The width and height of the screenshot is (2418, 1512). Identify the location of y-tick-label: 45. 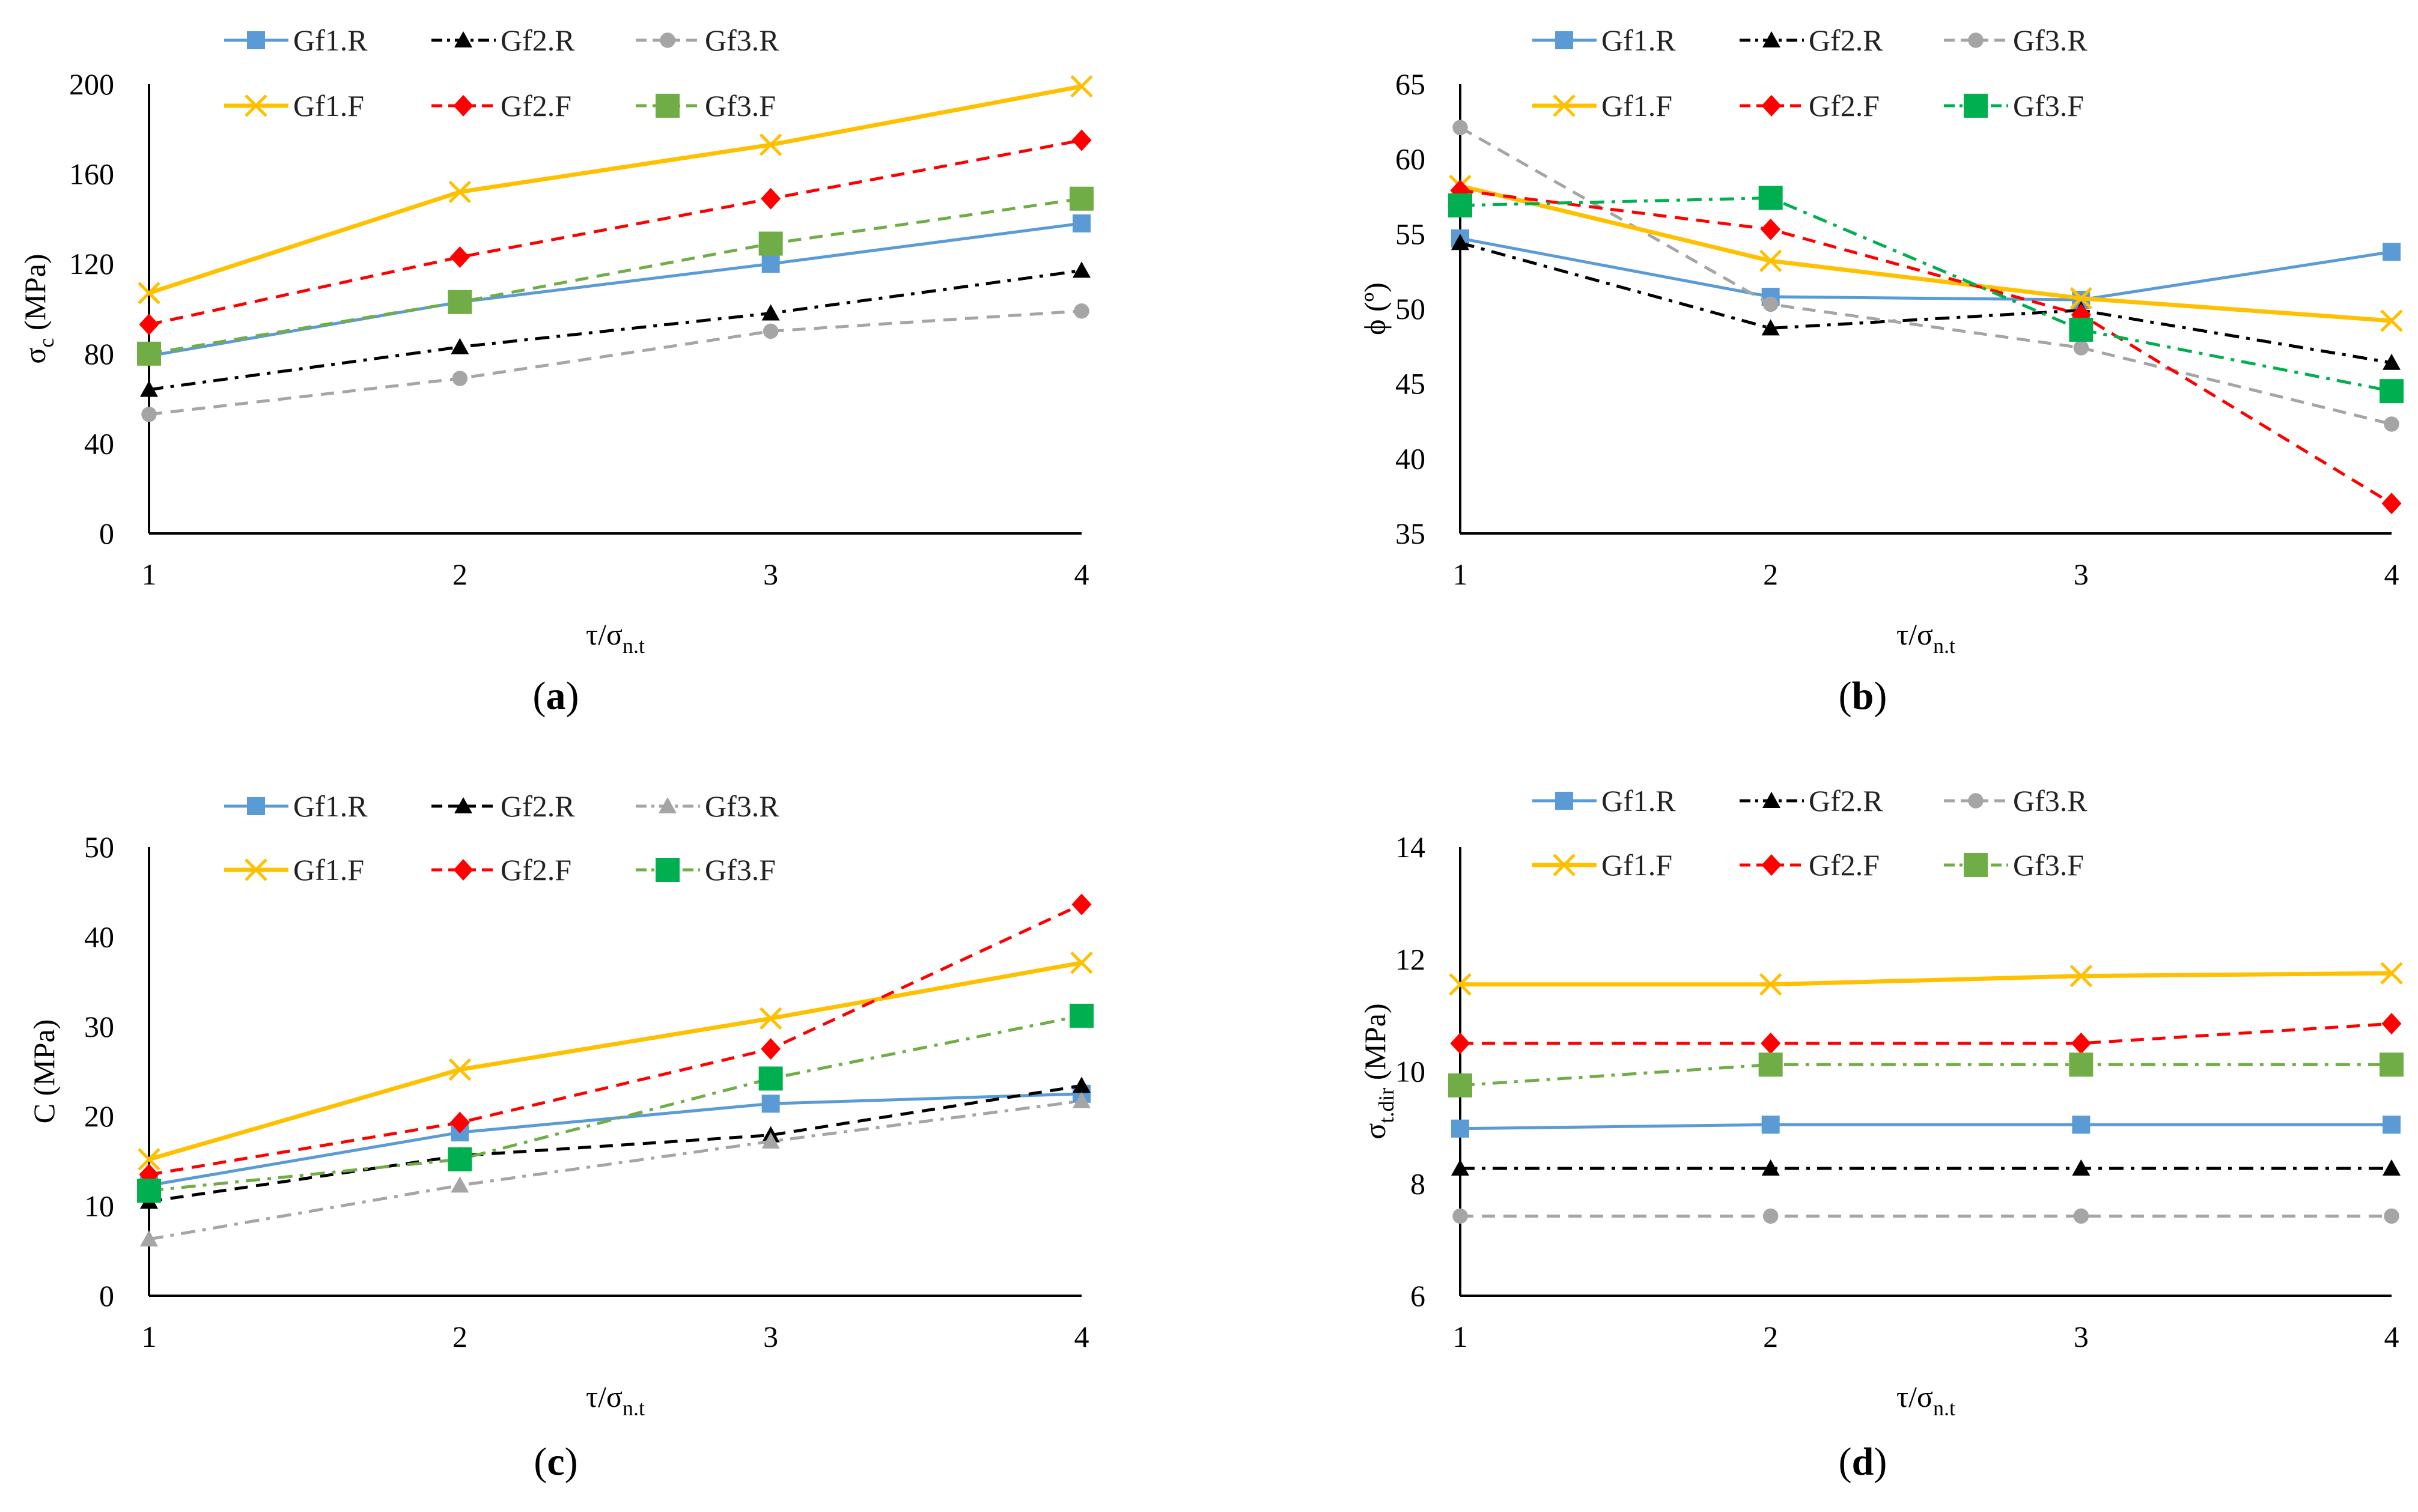
(1410, 384).